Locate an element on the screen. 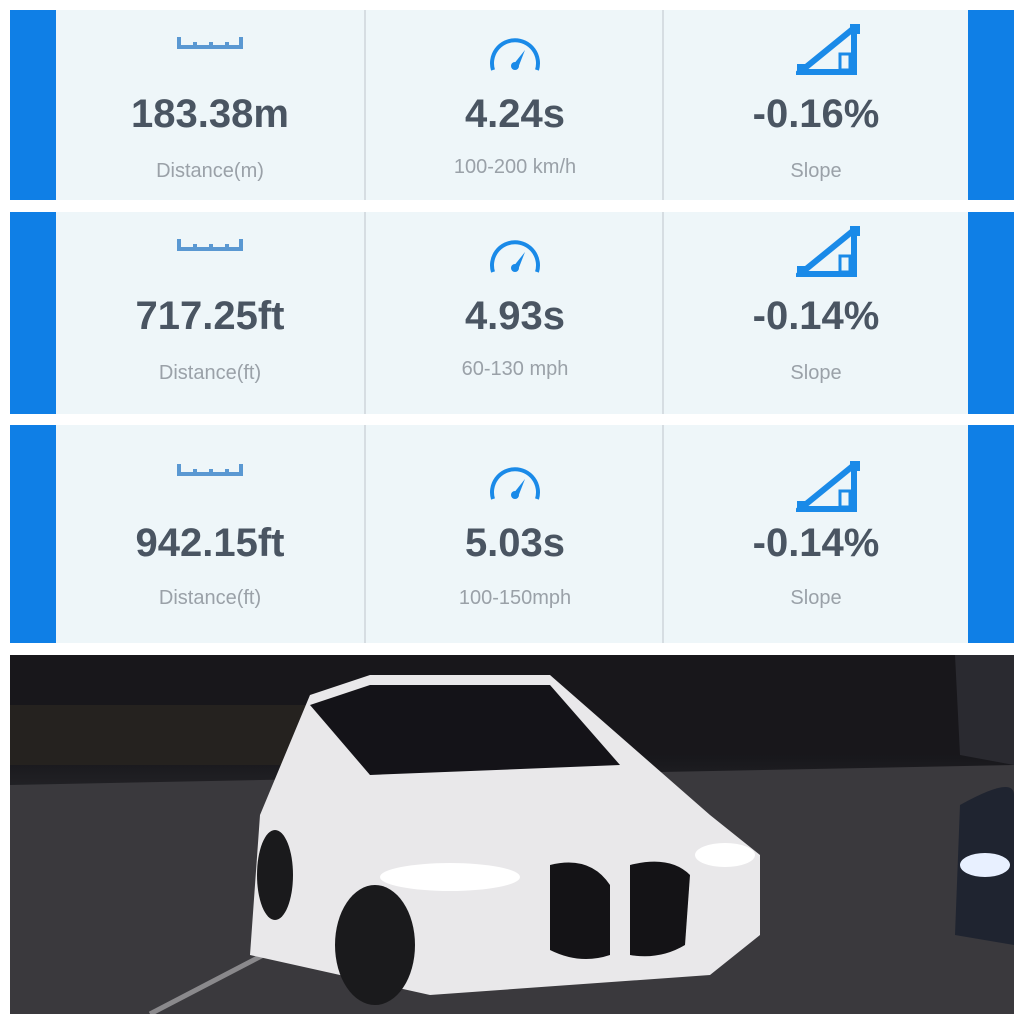 The width and height of the screenshot is (1024, 1024). slope-value: -0.16% is located at coordinates (816, 114).